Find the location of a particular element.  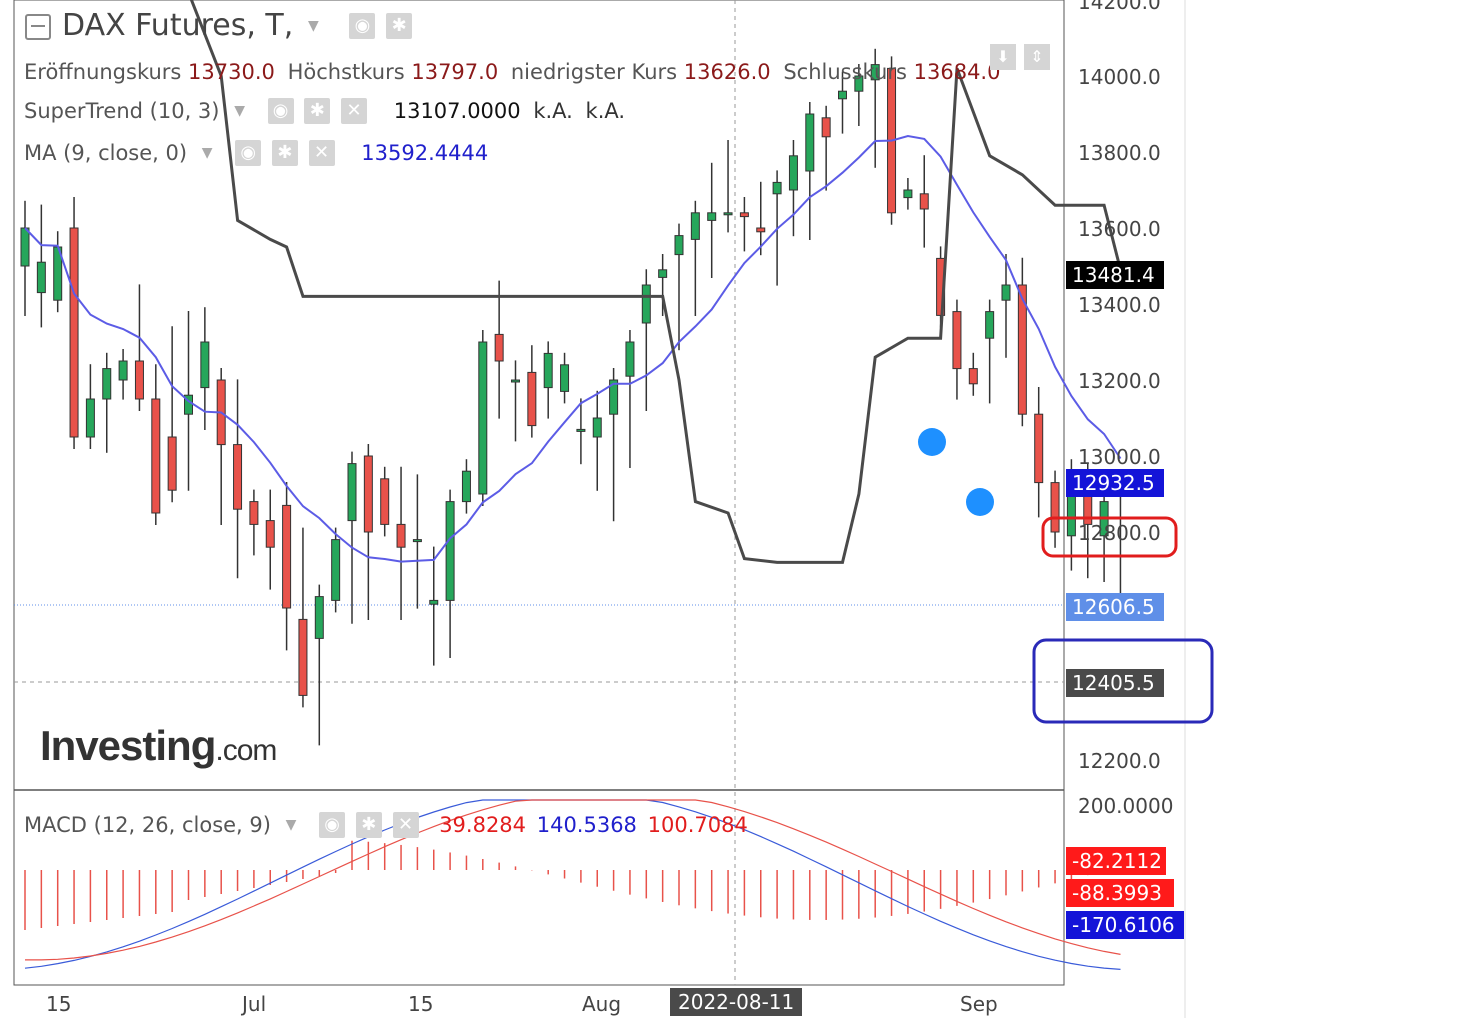

supertrend-name: SuperTrend (10, 3) is located at coordinates (122, 111).